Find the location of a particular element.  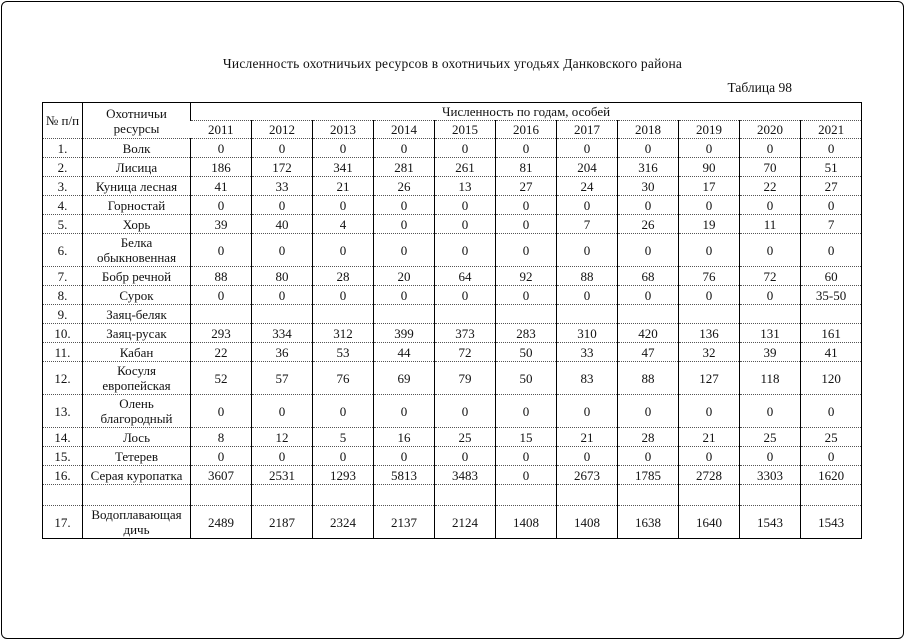

value-cell: 64 is located at coordinates (465, 276).